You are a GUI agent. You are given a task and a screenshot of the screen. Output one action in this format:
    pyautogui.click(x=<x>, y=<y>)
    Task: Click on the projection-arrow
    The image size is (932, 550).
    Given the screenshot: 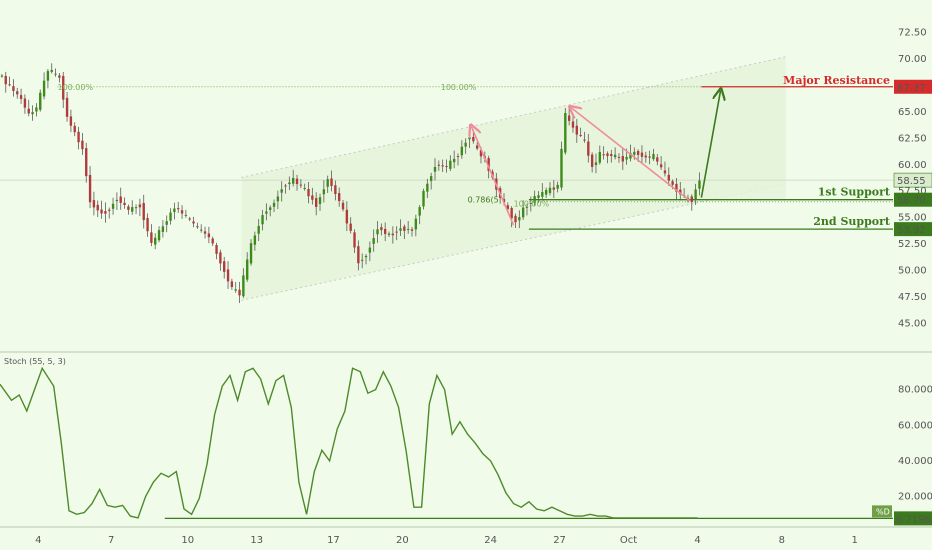 What is the action you would take?
    pyautogui.click(x=710, y=144)
    